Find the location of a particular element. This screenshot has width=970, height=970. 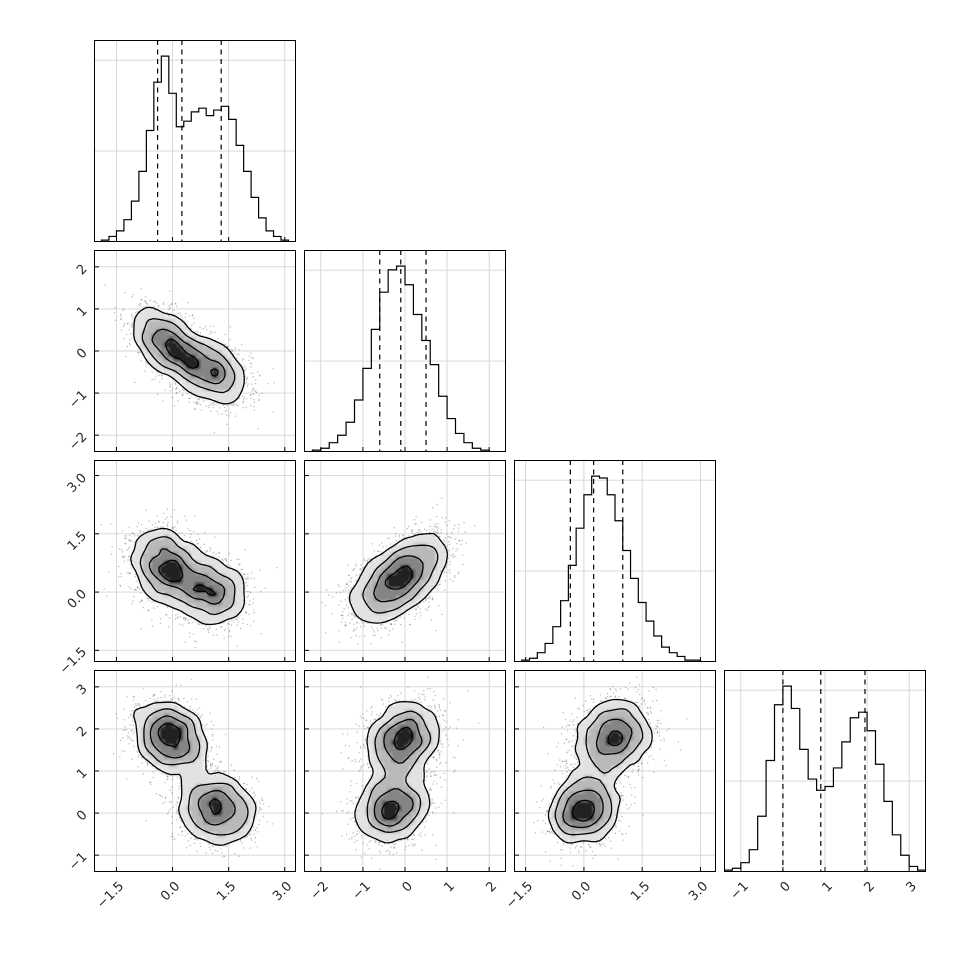

x-tick-label-p3-3-text: 2 is located at coordinates (869, 887).